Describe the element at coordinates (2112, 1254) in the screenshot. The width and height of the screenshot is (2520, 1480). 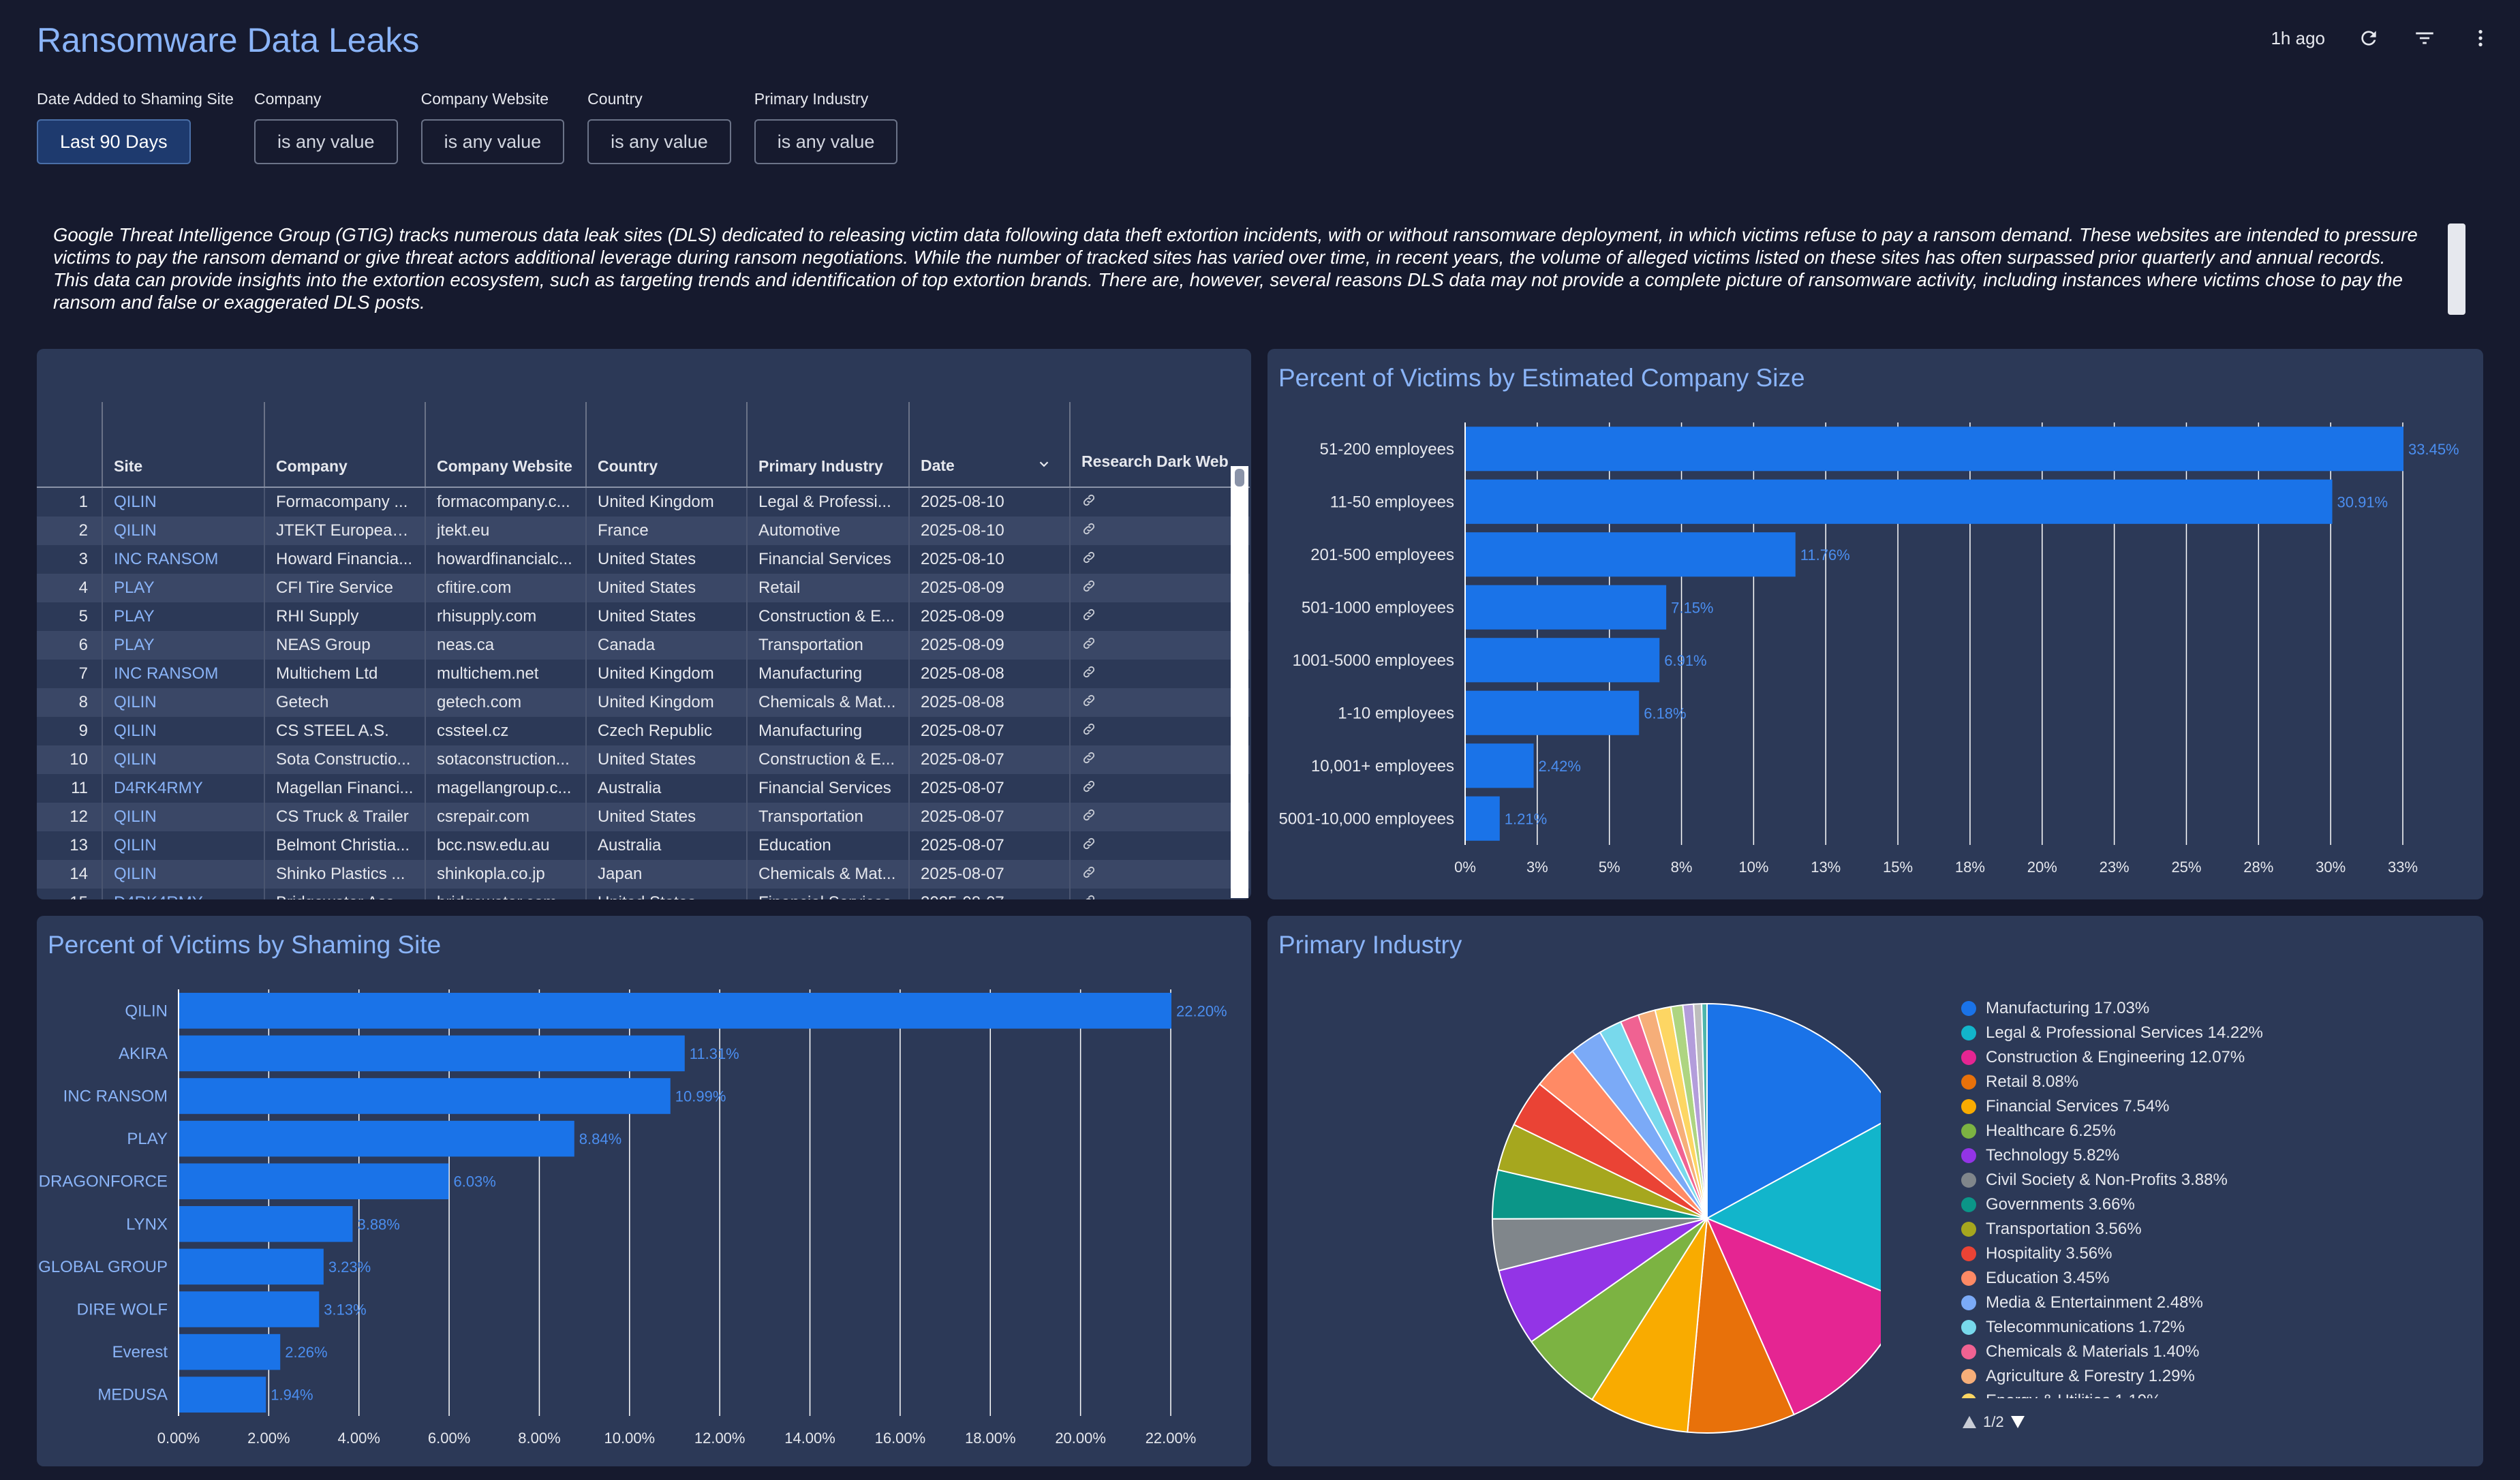
I see `legend-item: Hospitality 3.56%` at that location.